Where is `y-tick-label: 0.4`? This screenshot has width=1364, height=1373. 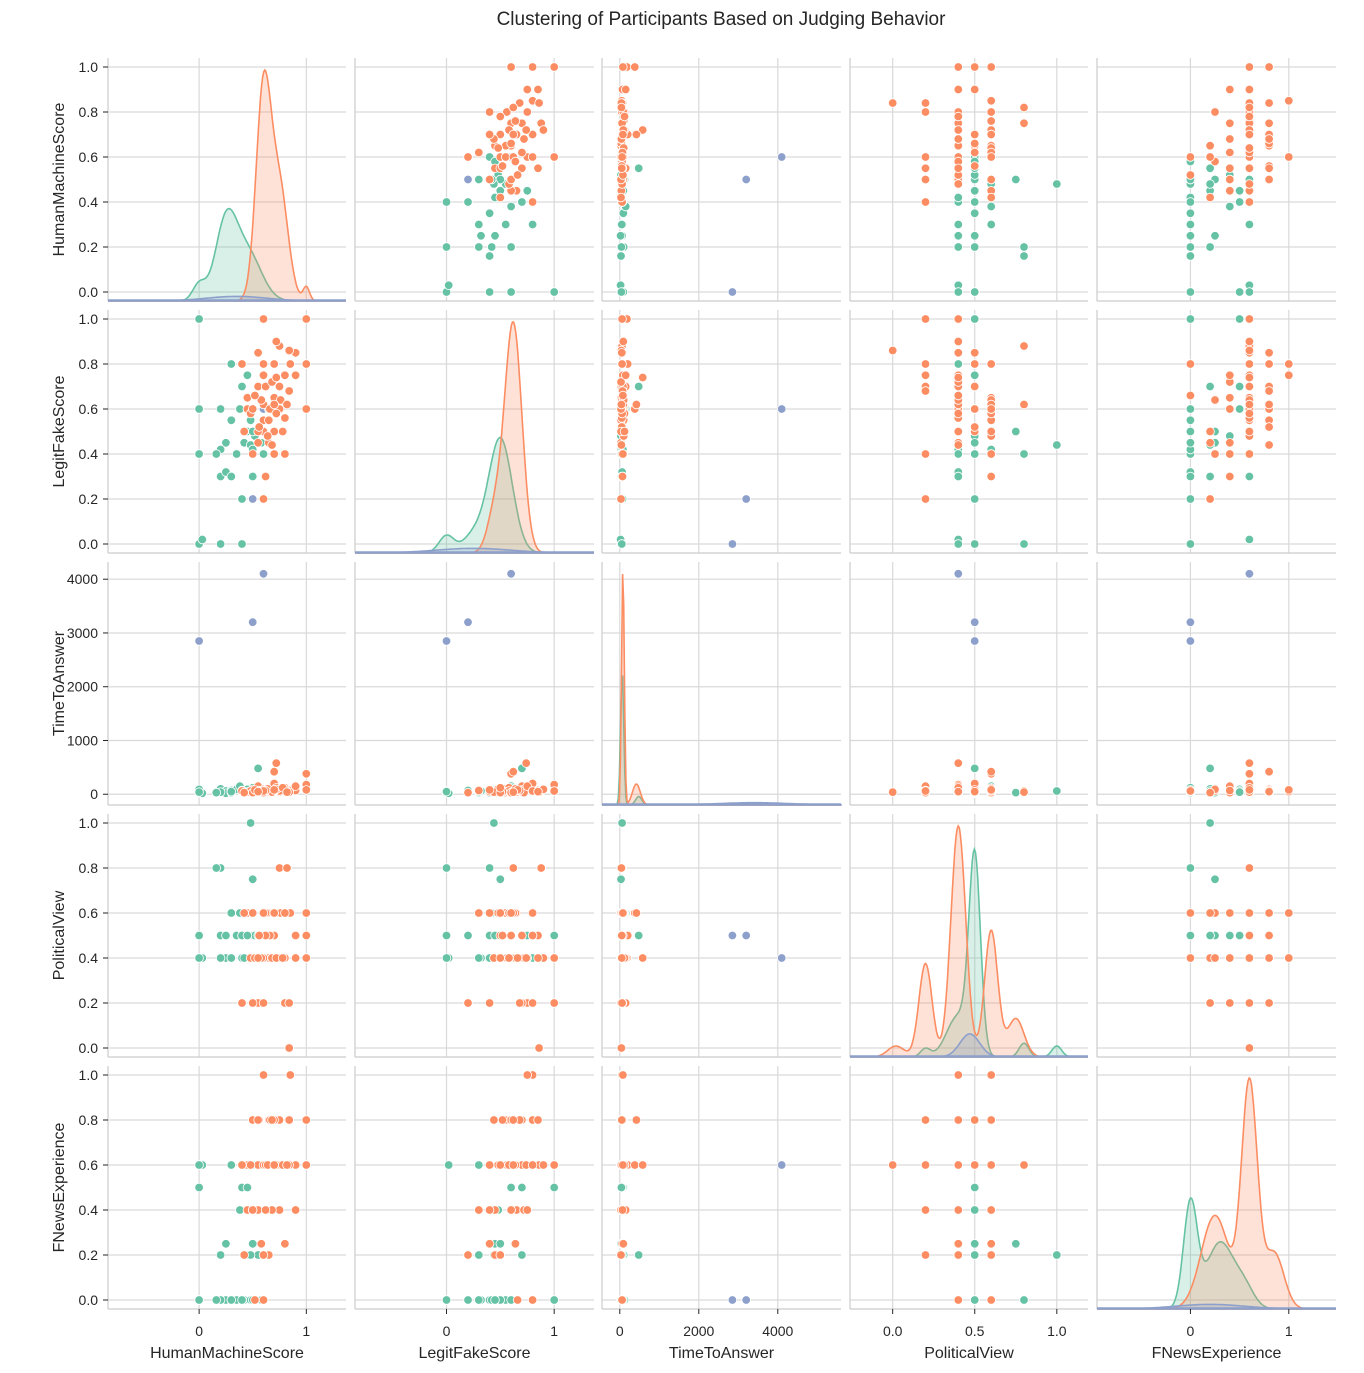 y-tick-label: 0.4 is located at coordinates (89, 454).